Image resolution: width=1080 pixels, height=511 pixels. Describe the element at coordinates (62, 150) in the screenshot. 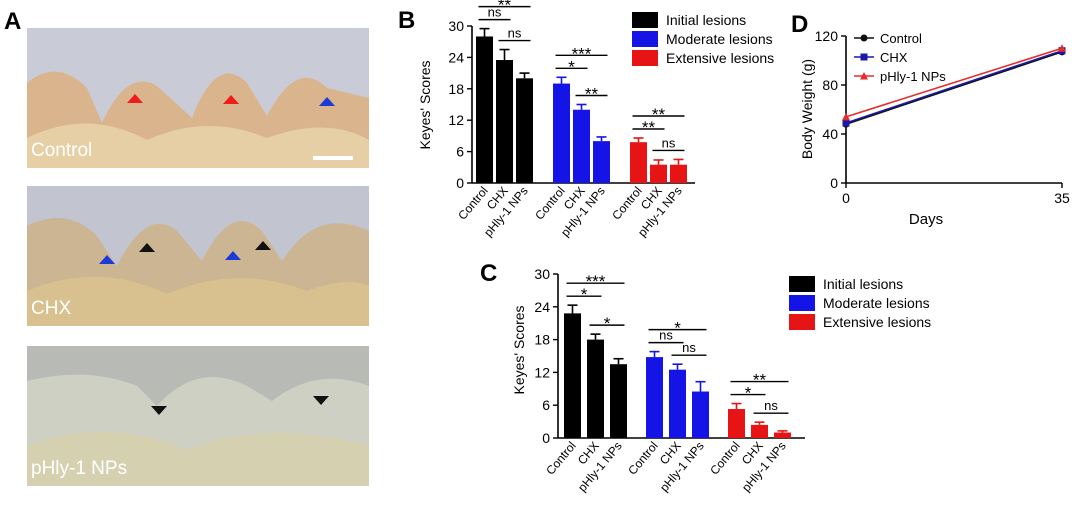

I see `photo-label-control: Control` at that location.